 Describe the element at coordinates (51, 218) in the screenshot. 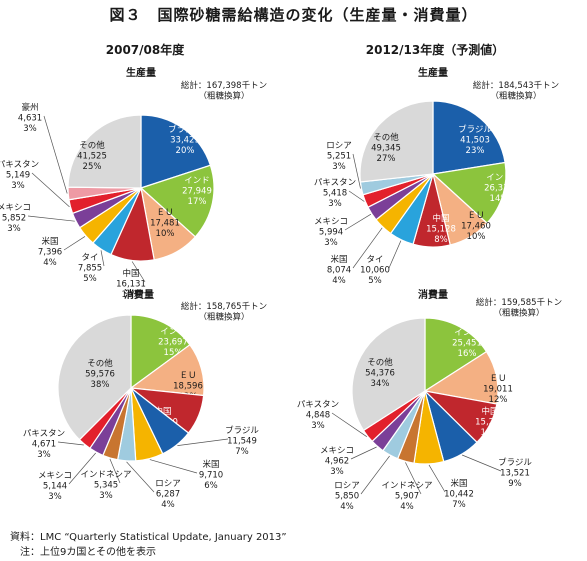

I see `leader-line-2007-production-mexico` at that location.